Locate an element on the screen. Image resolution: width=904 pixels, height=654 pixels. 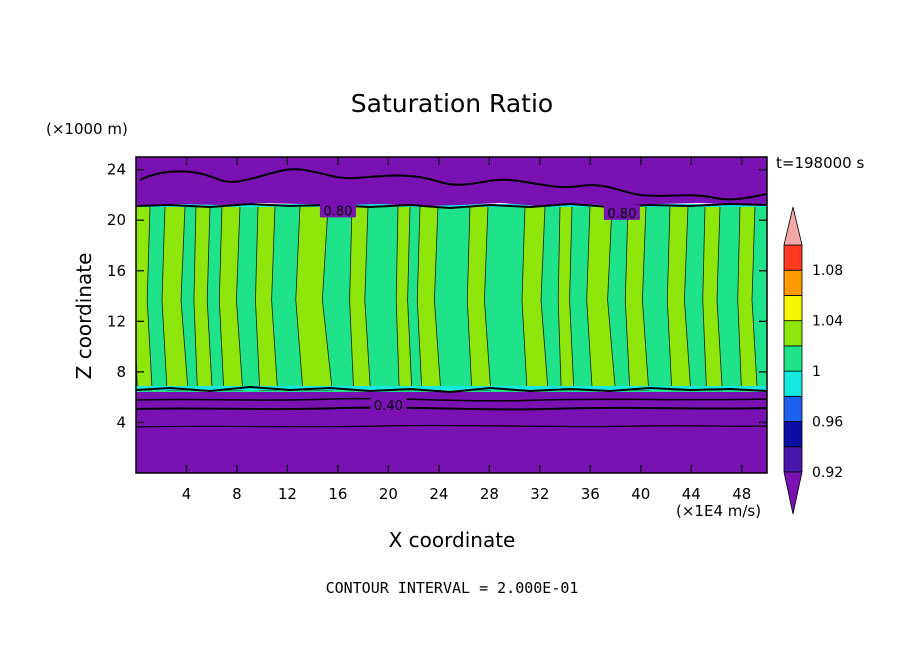
chart-title: Saturation Ratio is located at coordinates (452, 103).